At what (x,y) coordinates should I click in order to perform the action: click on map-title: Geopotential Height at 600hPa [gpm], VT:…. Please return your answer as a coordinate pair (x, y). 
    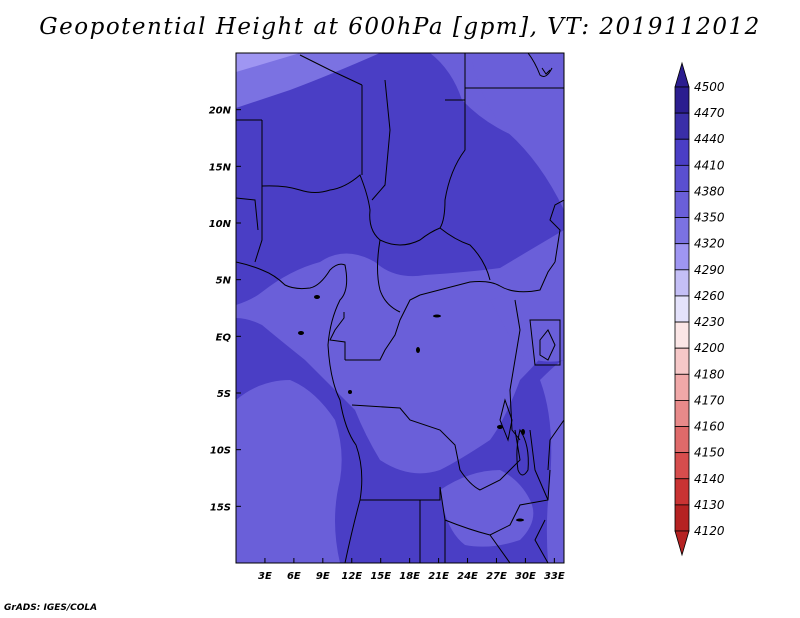
    Looking at the image, I should click on (400, 27).